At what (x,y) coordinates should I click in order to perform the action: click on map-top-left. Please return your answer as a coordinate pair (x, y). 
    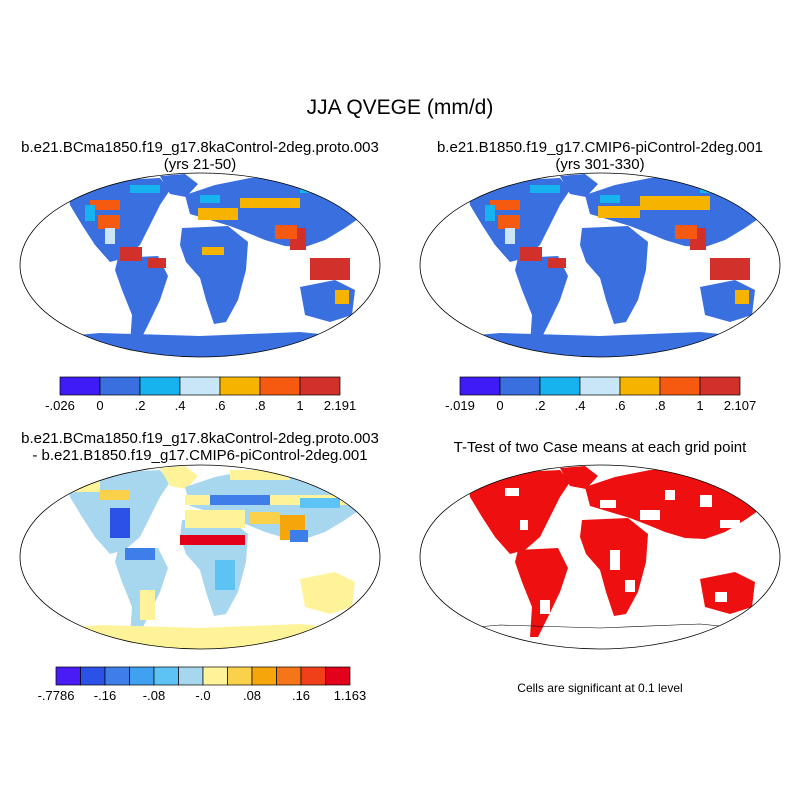
    Looking at the image, I should click on (200, 265).